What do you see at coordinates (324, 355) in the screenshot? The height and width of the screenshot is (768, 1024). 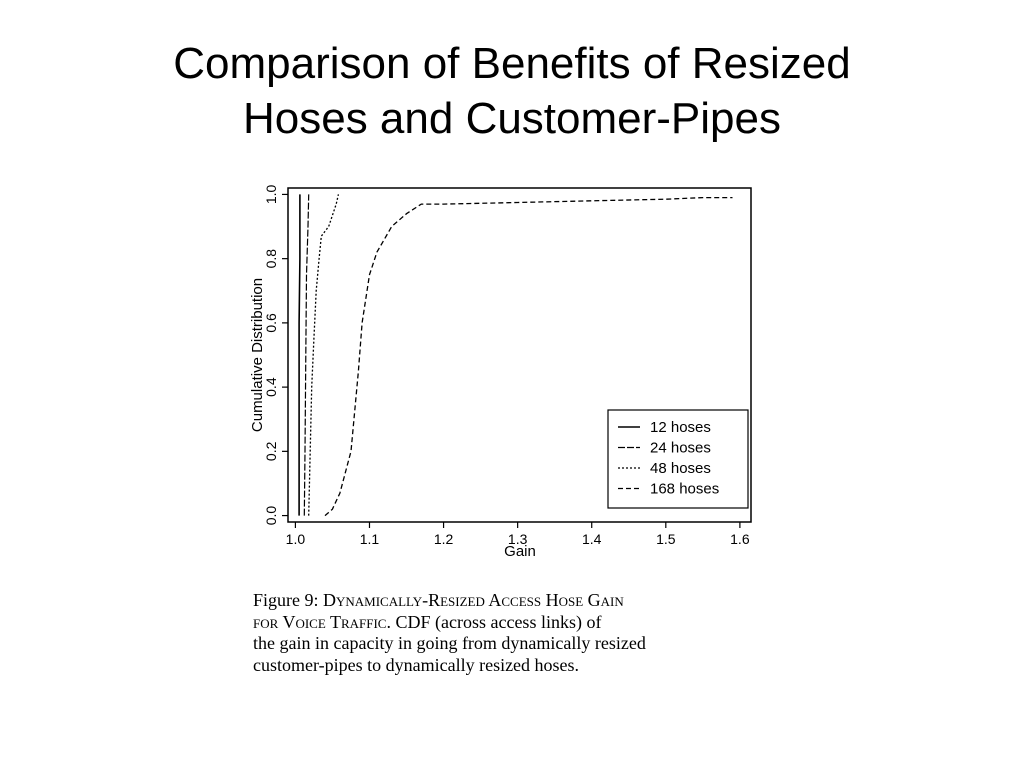 I see `series-line-48-hoses` at bounding box center [324, 355].